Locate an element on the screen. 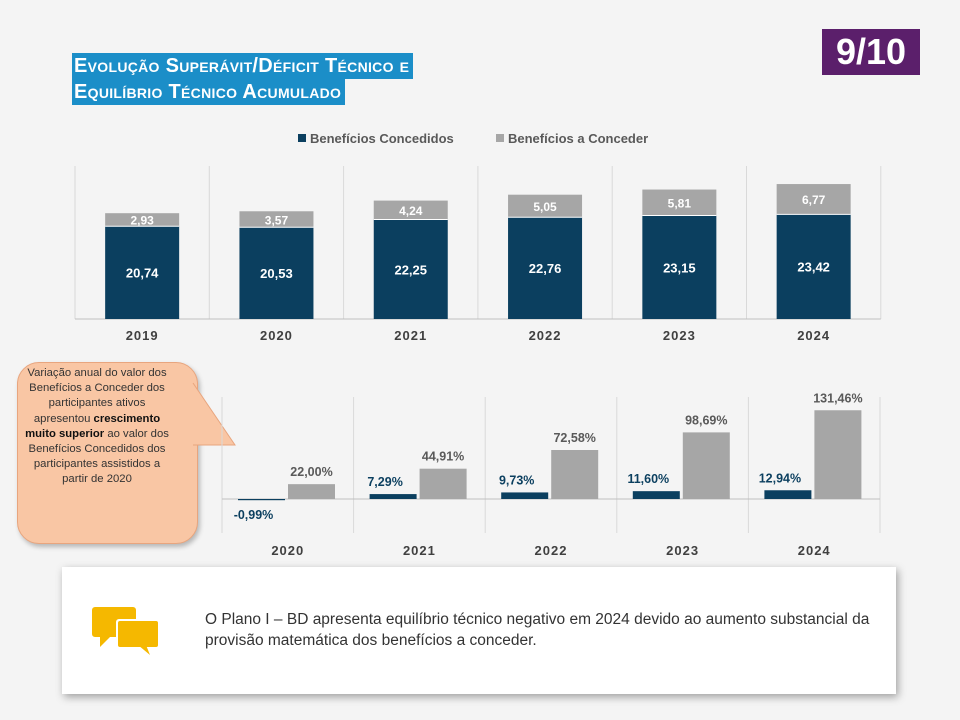  data-label-a-conceder: 6,77 is located at coordinates (814, 200).